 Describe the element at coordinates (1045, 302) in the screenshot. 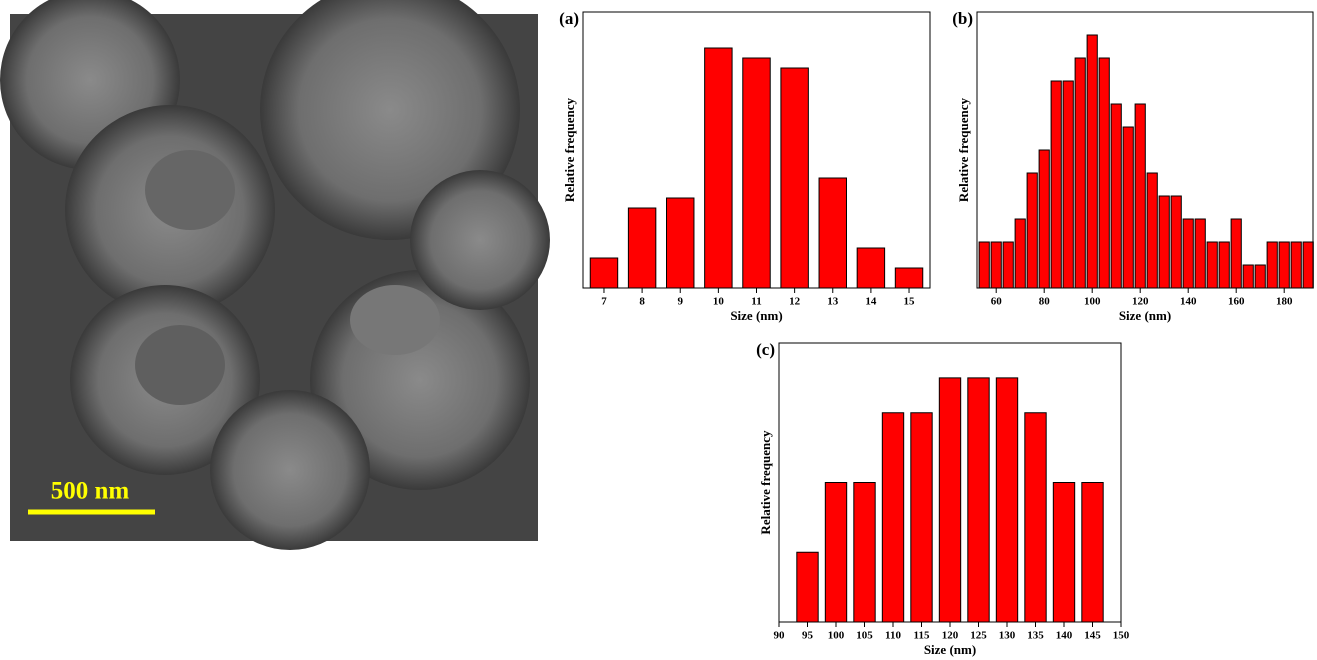

I see `x-tick-label: 80` at that location.